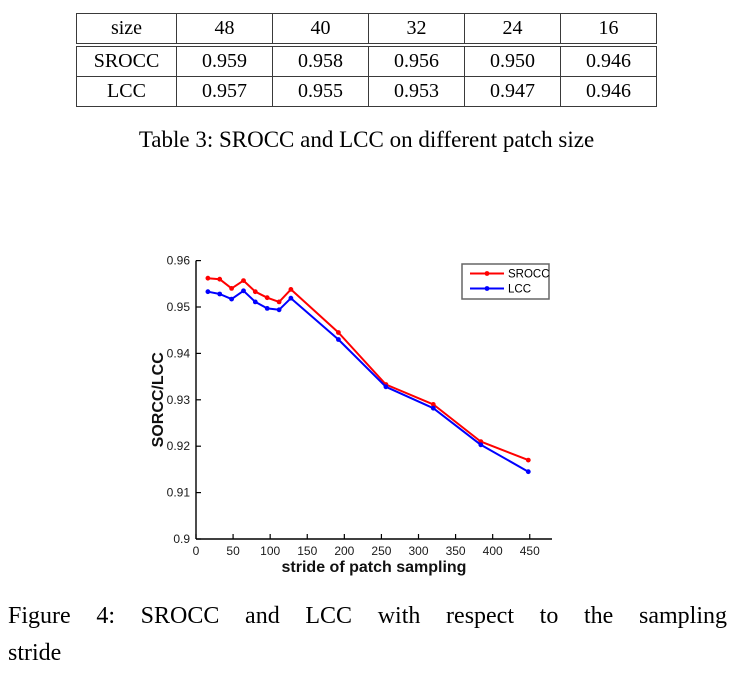 This screenshot has width=733, height=677. I want to click on legend-box, so click(505, 281).